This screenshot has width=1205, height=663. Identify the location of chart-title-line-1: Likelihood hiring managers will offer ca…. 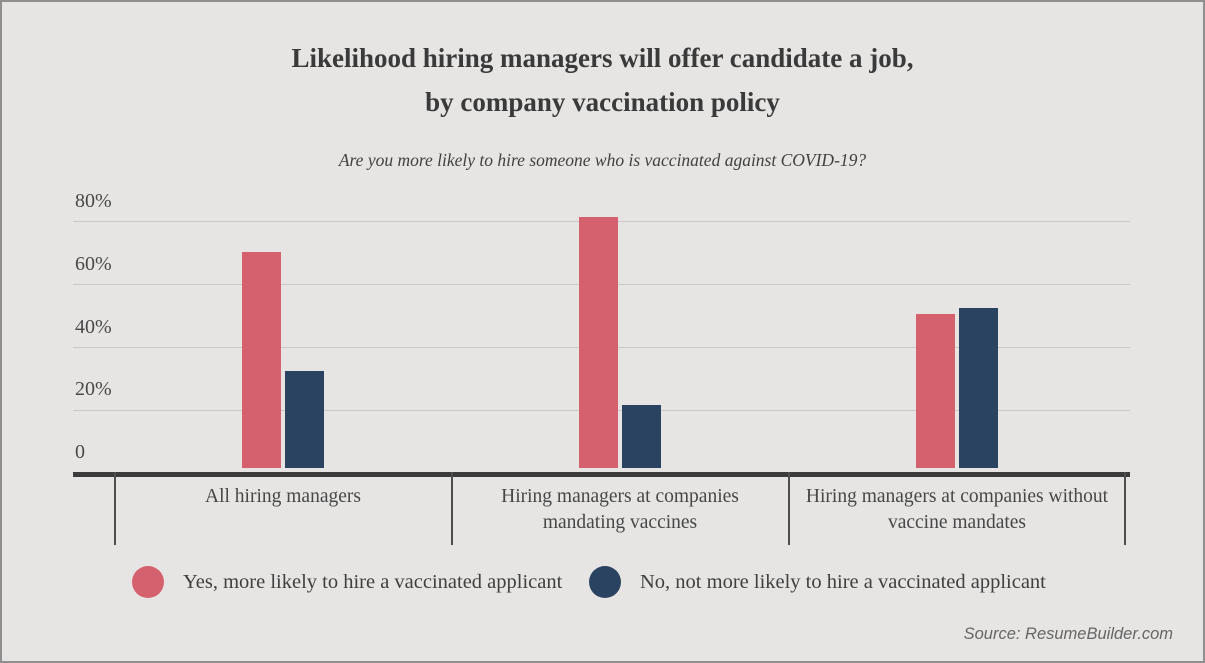
(602, 58).